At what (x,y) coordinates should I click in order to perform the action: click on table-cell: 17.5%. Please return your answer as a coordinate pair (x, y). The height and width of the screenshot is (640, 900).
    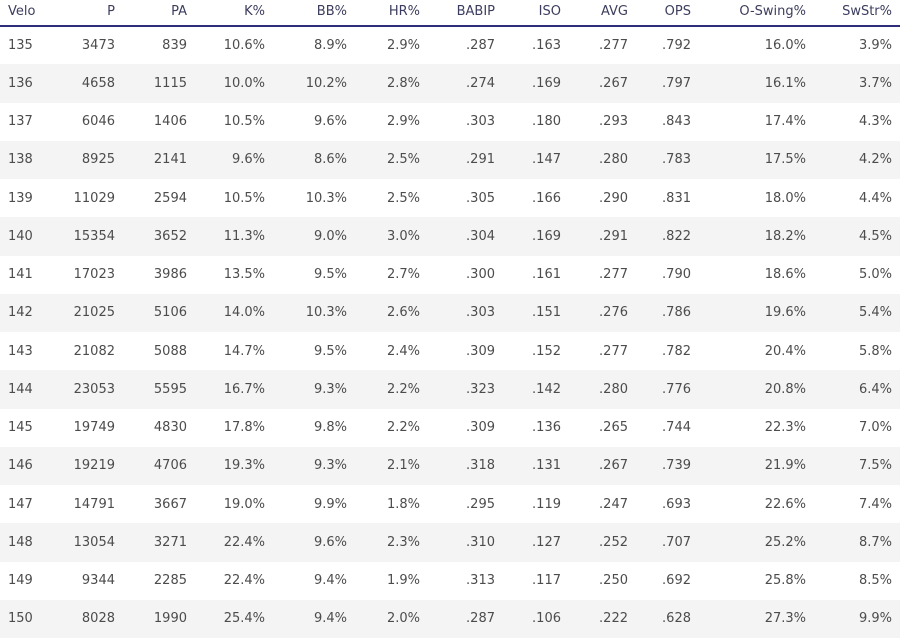
    Looking at the image, I should click on (785, 160).